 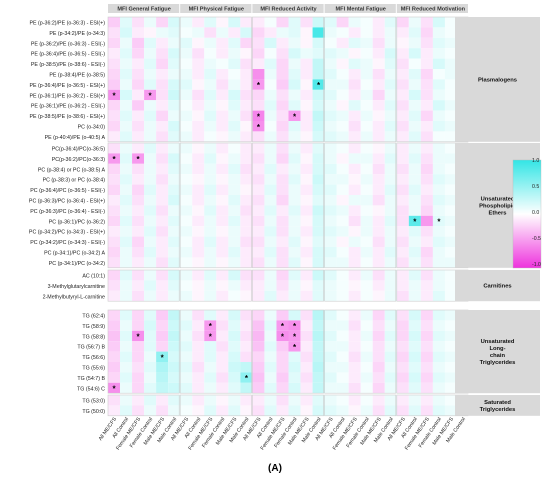 I want to click on significance-star: *, so click(x=283, y=337).